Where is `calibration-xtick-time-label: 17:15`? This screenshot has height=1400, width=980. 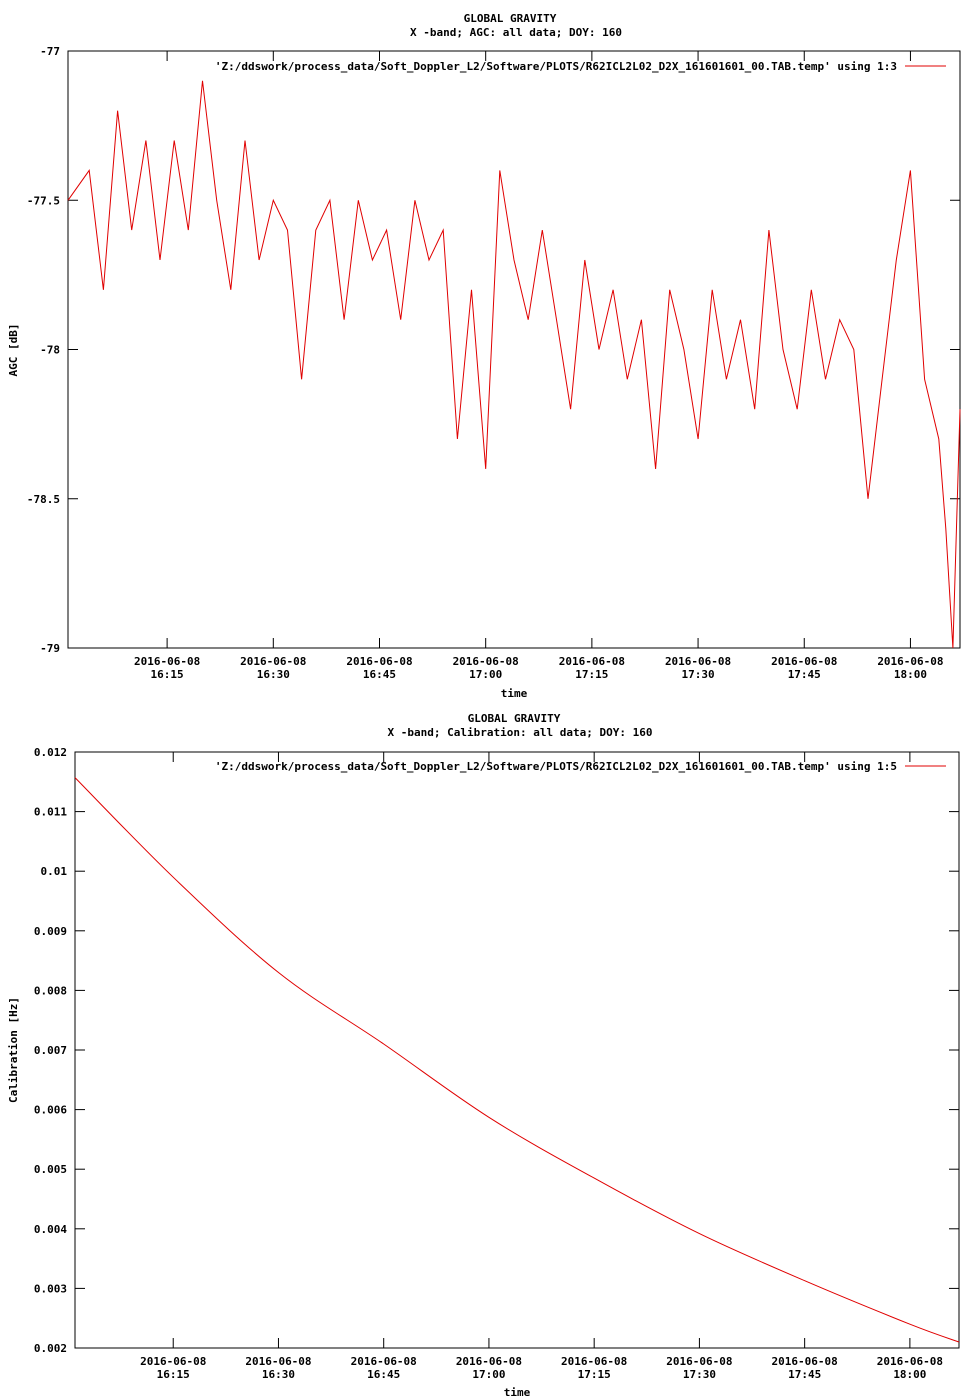 calibration-xtick-time-label: 17:15 is located at coordinates (594, 1374).